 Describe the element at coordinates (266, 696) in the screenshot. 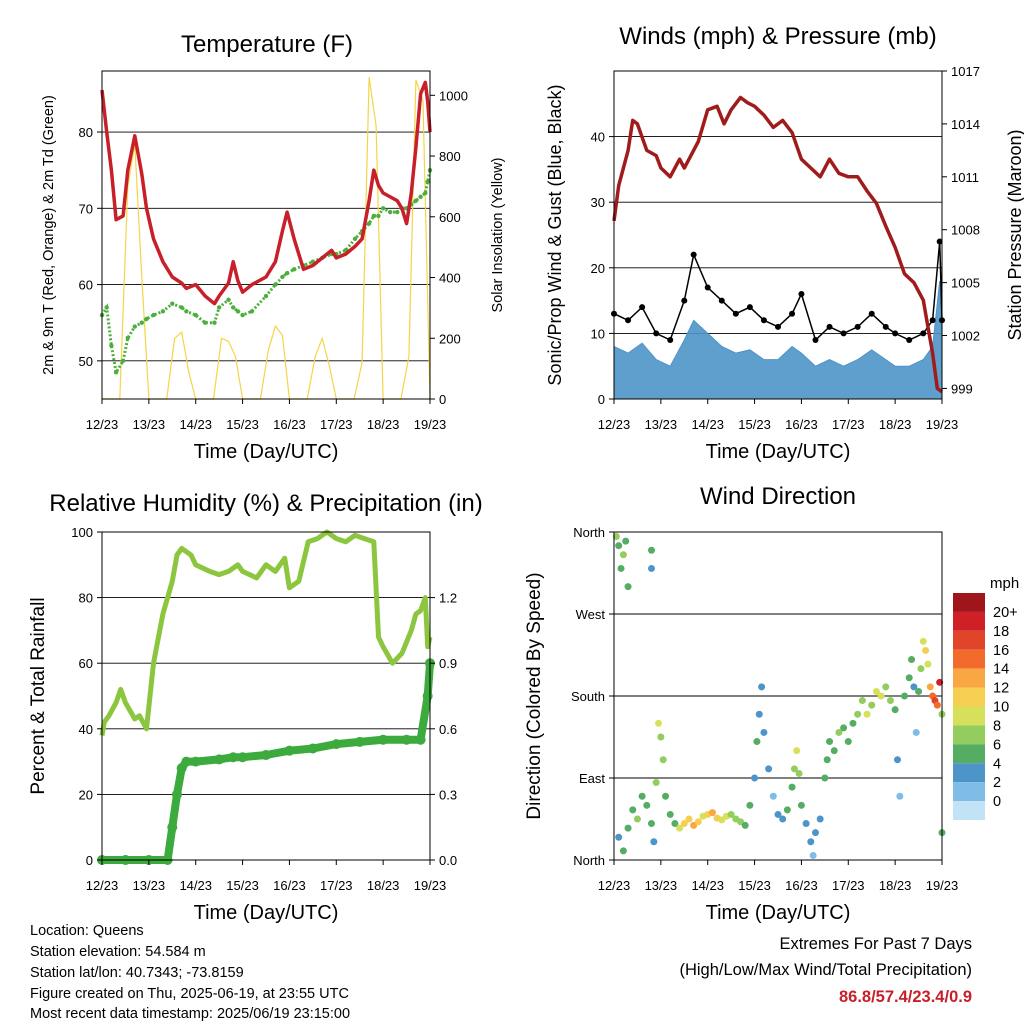

I see `humidity-plot-frame` at that location.